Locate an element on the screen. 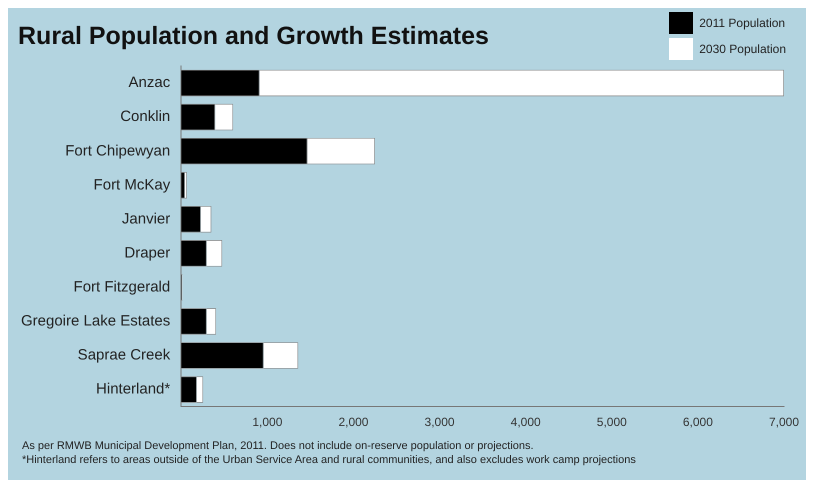 The width and height of the screenshot is (814, 489). y-tick-label: Hinterland* is located at coordinates (133, 389).